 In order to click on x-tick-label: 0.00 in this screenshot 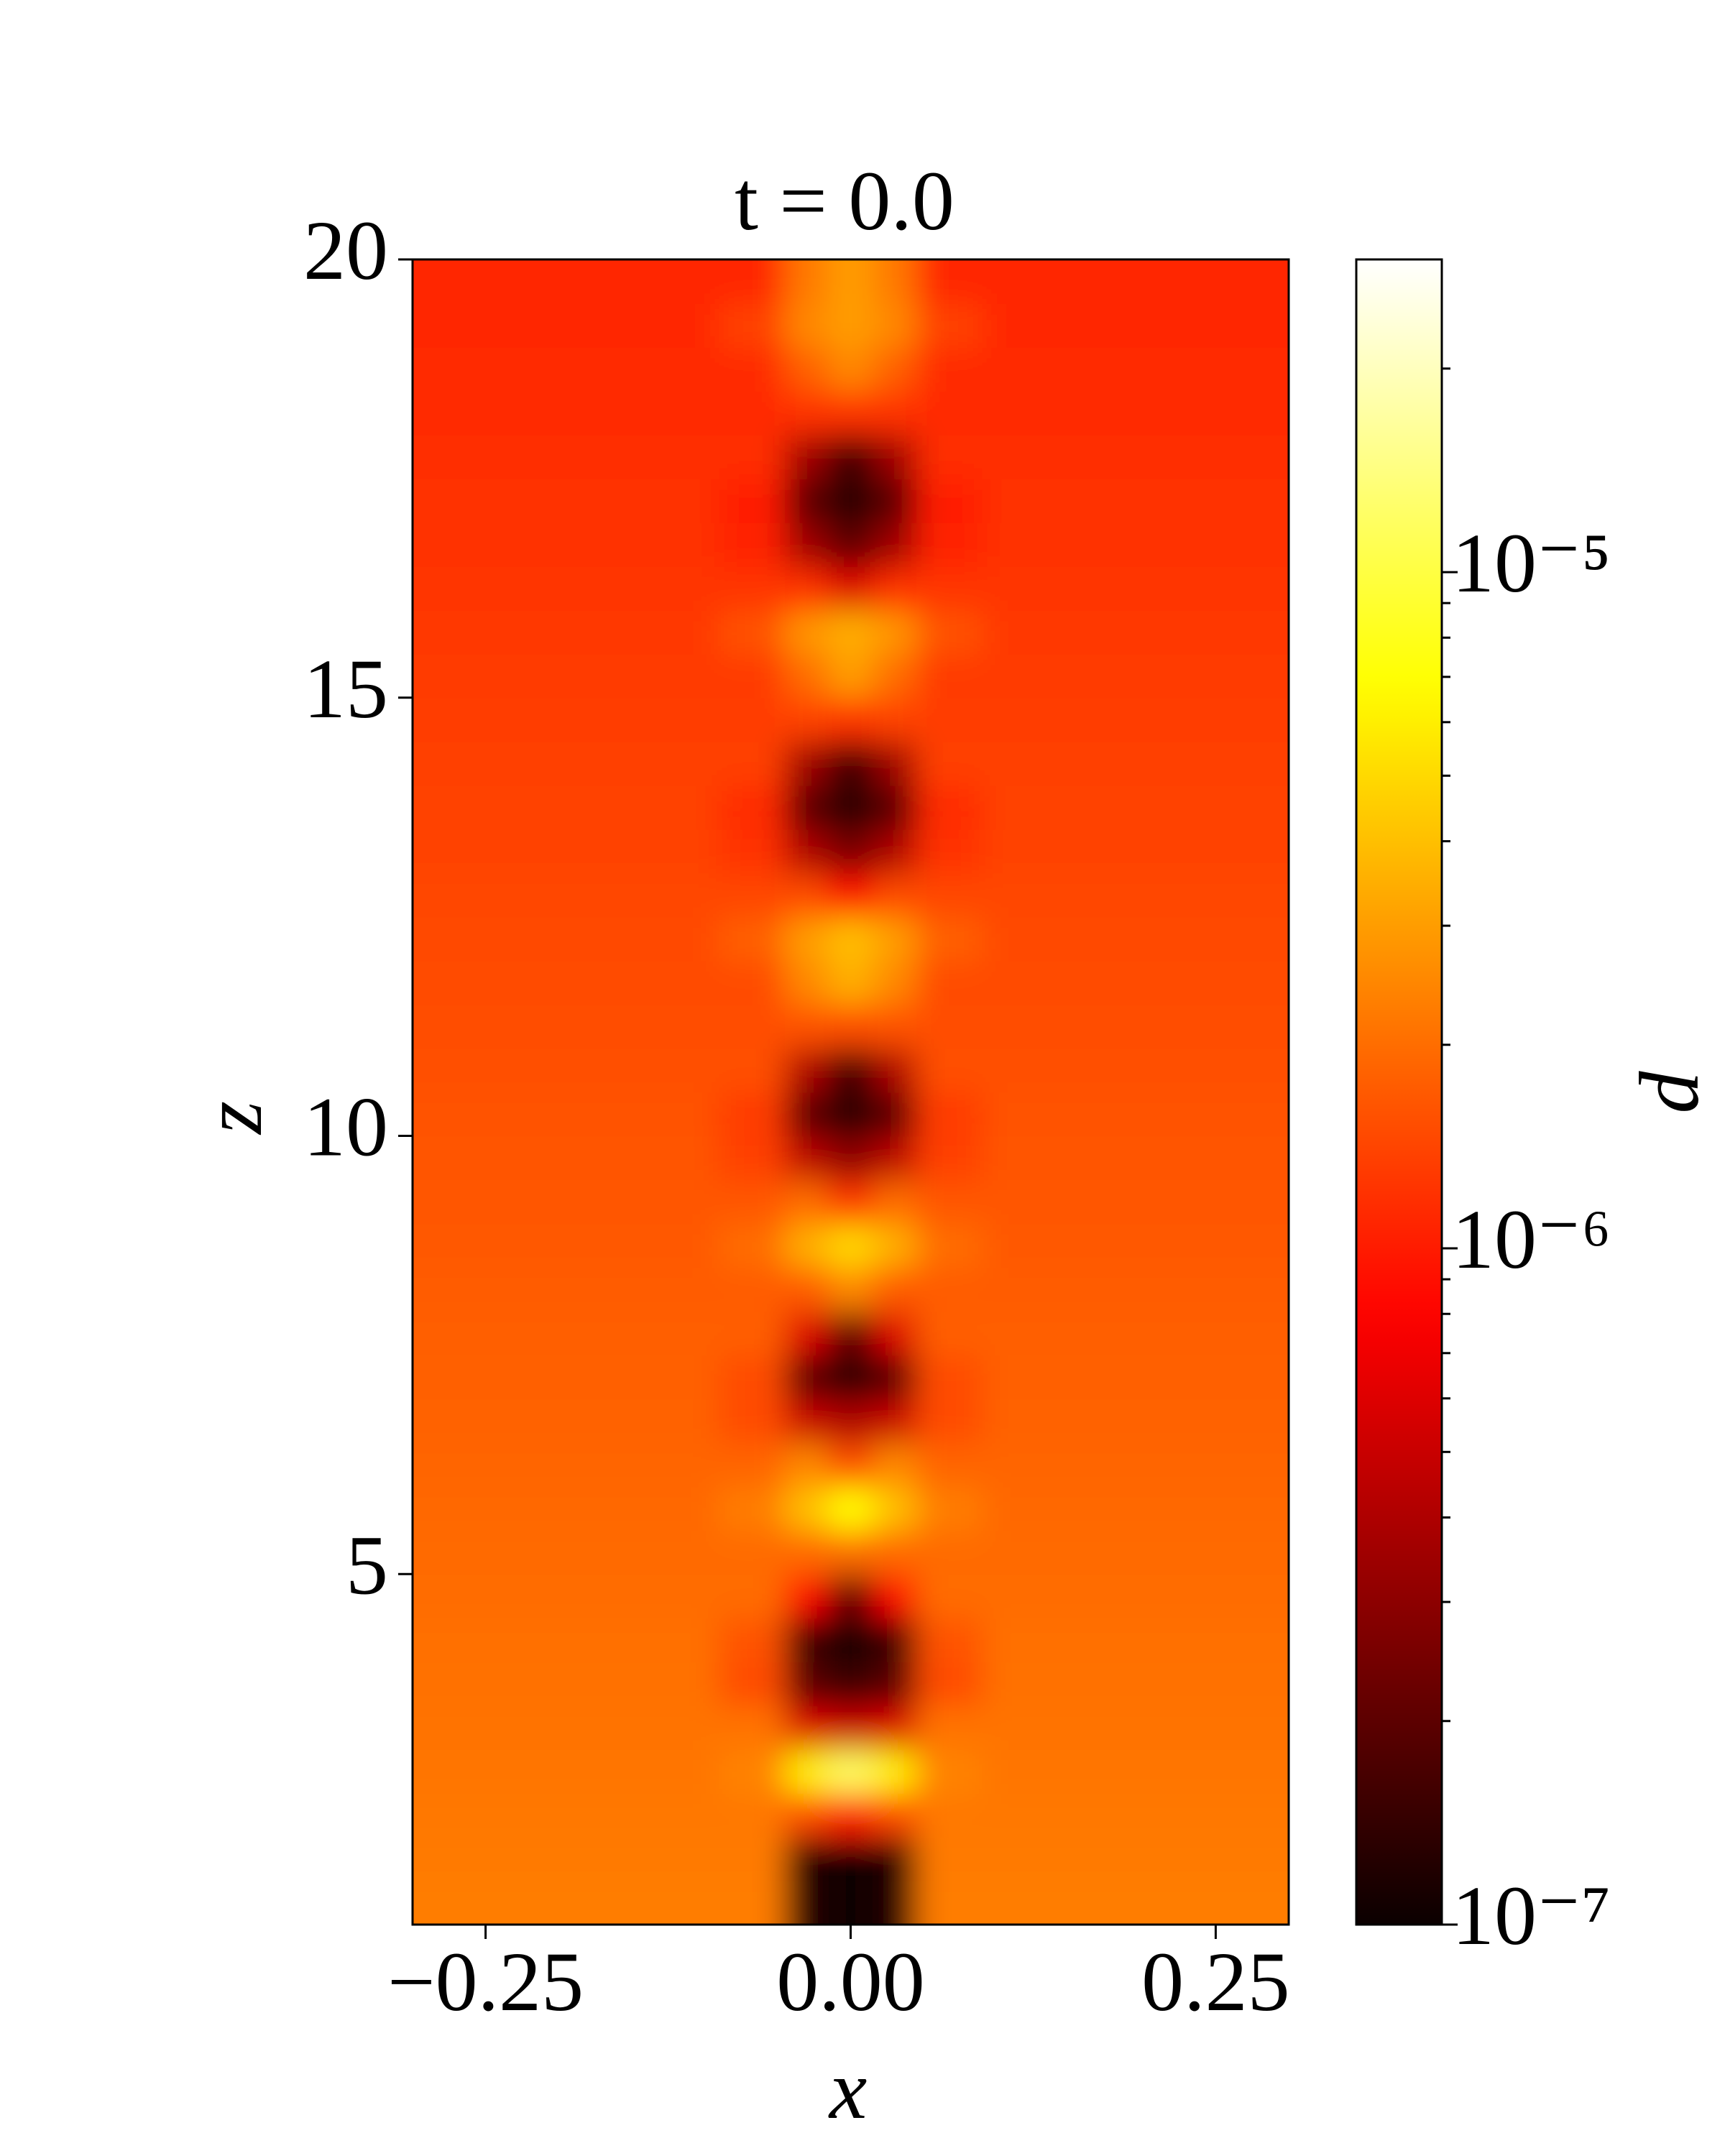, I will do `click(850, 1982)`.